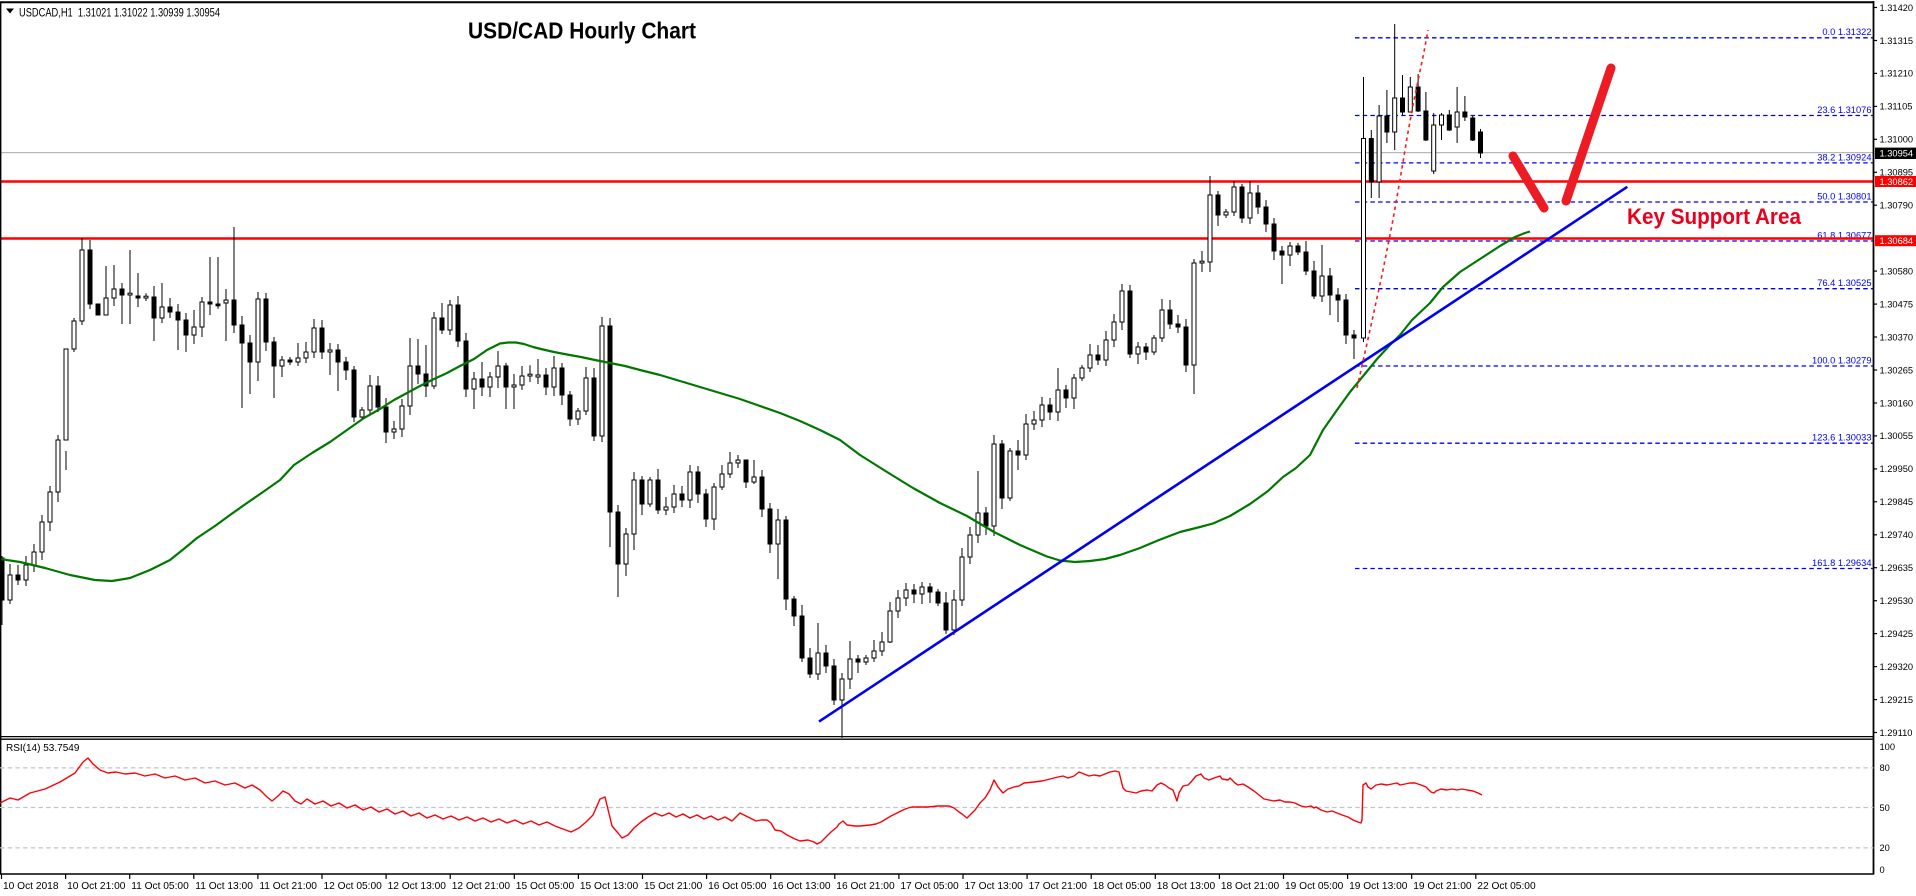 Image resolution: width=1916 pixels, height=896 pixels. Describe the element at coordinates (994, 886) in the screenshot. I see `svg-text: 17 Oct 13:00` at that location.